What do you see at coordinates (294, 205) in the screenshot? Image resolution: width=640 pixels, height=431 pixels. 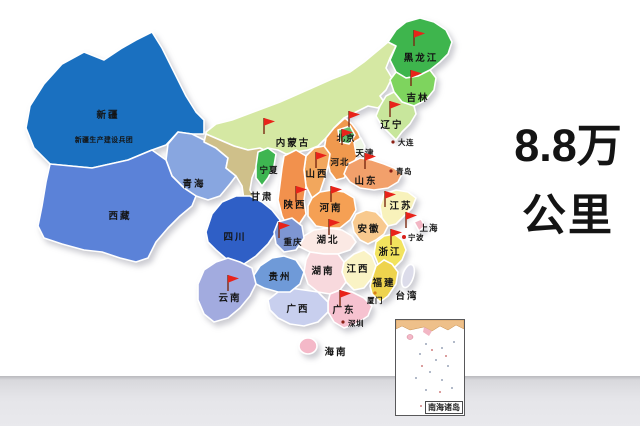 I see `province-label-shaanxi: 陕西` at bounding box center [294, 205].